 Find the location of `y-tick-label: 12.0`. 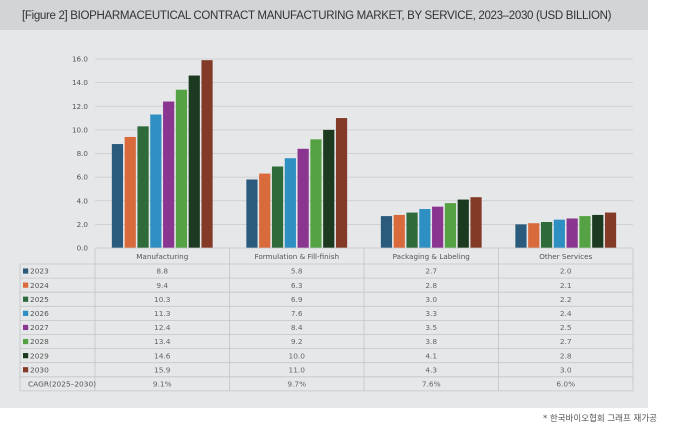

y-tick-label: 12.0 is located at coordinates (80, 106).